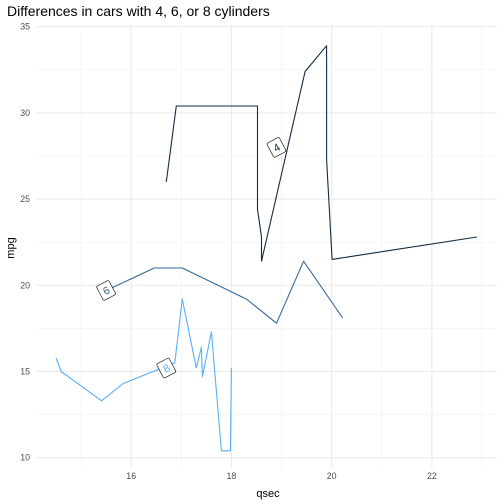  I want to click on y-tick-label: 35, so click(25, 27).